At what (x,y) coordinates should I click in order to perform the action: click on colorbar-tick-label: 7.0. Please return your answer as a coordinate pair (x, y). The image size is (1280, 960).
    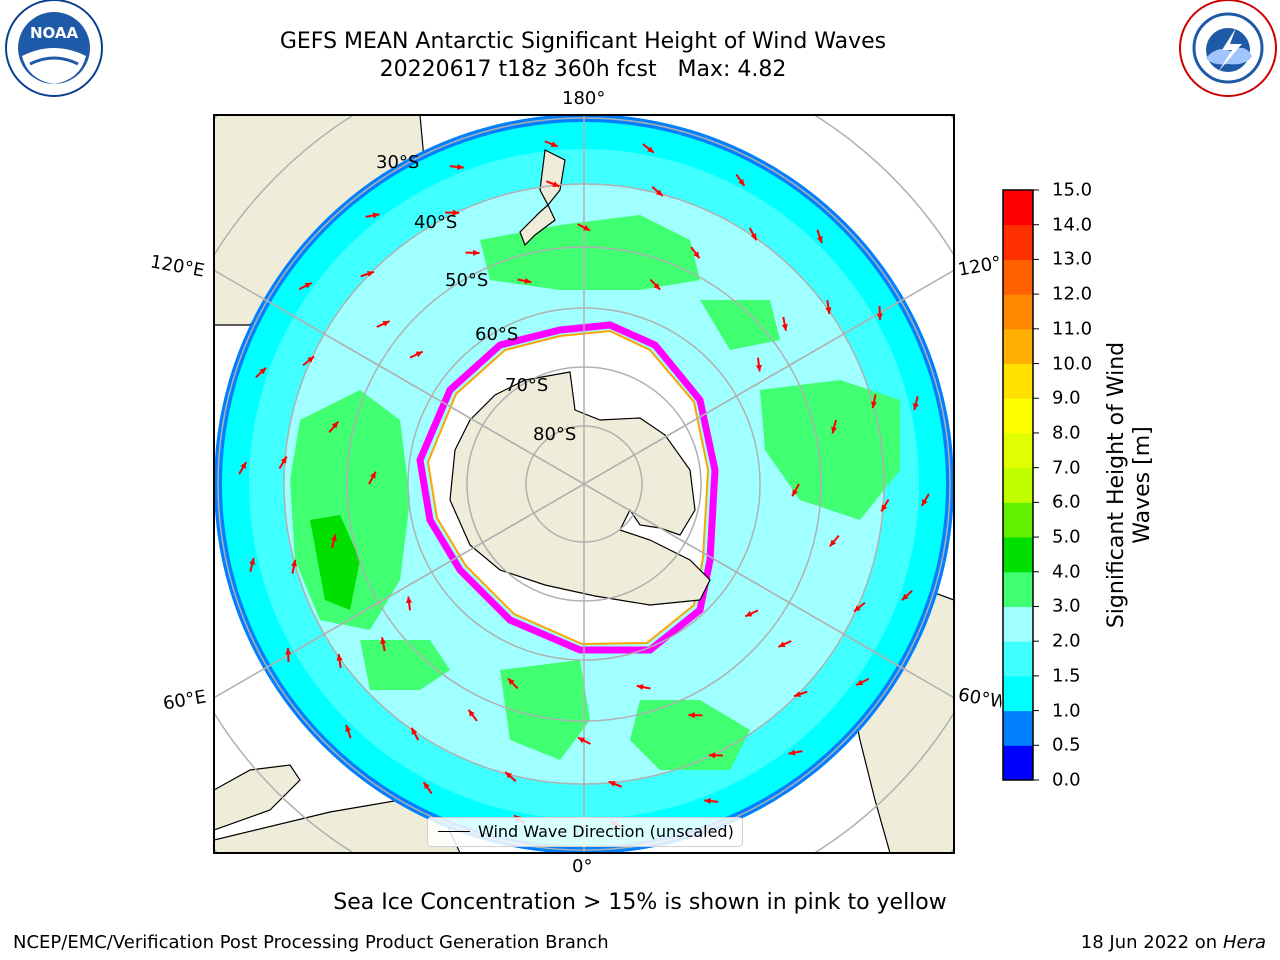
    Looking at the image, I should click on (1066, 468).